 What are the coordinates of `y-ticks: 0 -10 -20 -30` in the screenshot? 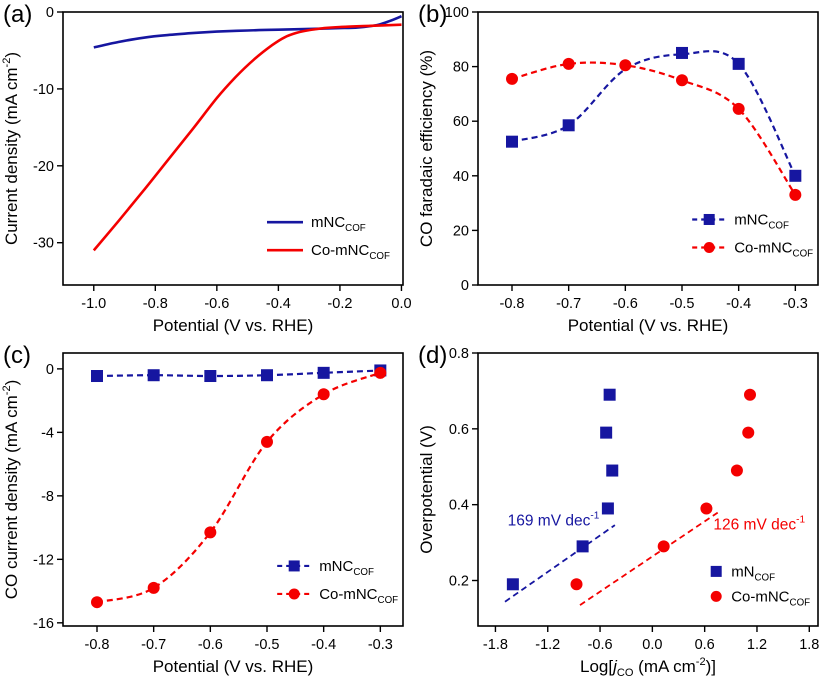 It's located at (48, 128).